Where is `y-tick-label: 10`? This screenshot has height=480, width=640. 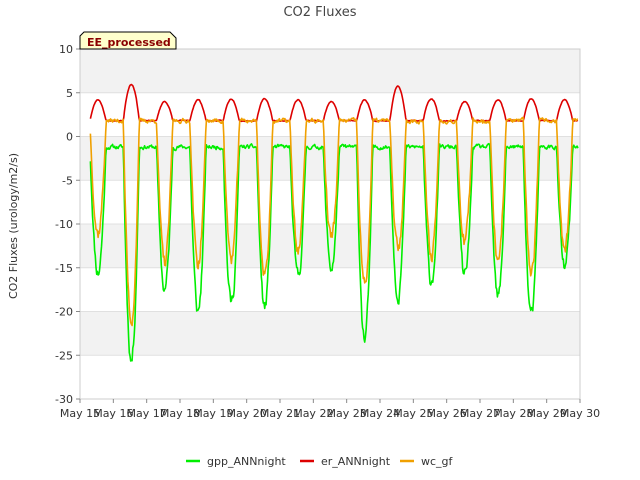 y-tick-label: 10 is located at coordinates (66, 49).